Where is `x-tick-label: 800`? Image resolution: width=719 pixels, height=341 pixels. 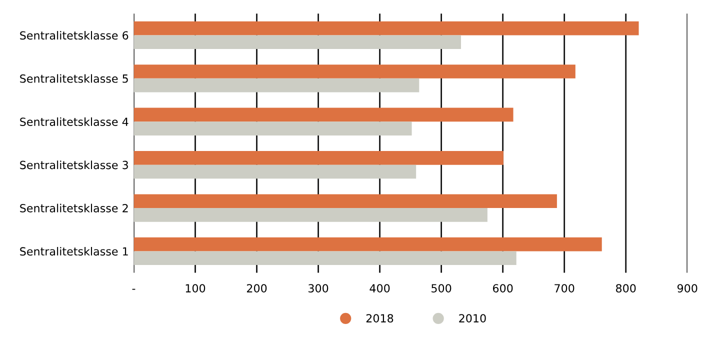 x-tick-label: 800 is located at coordinates (626, 288).